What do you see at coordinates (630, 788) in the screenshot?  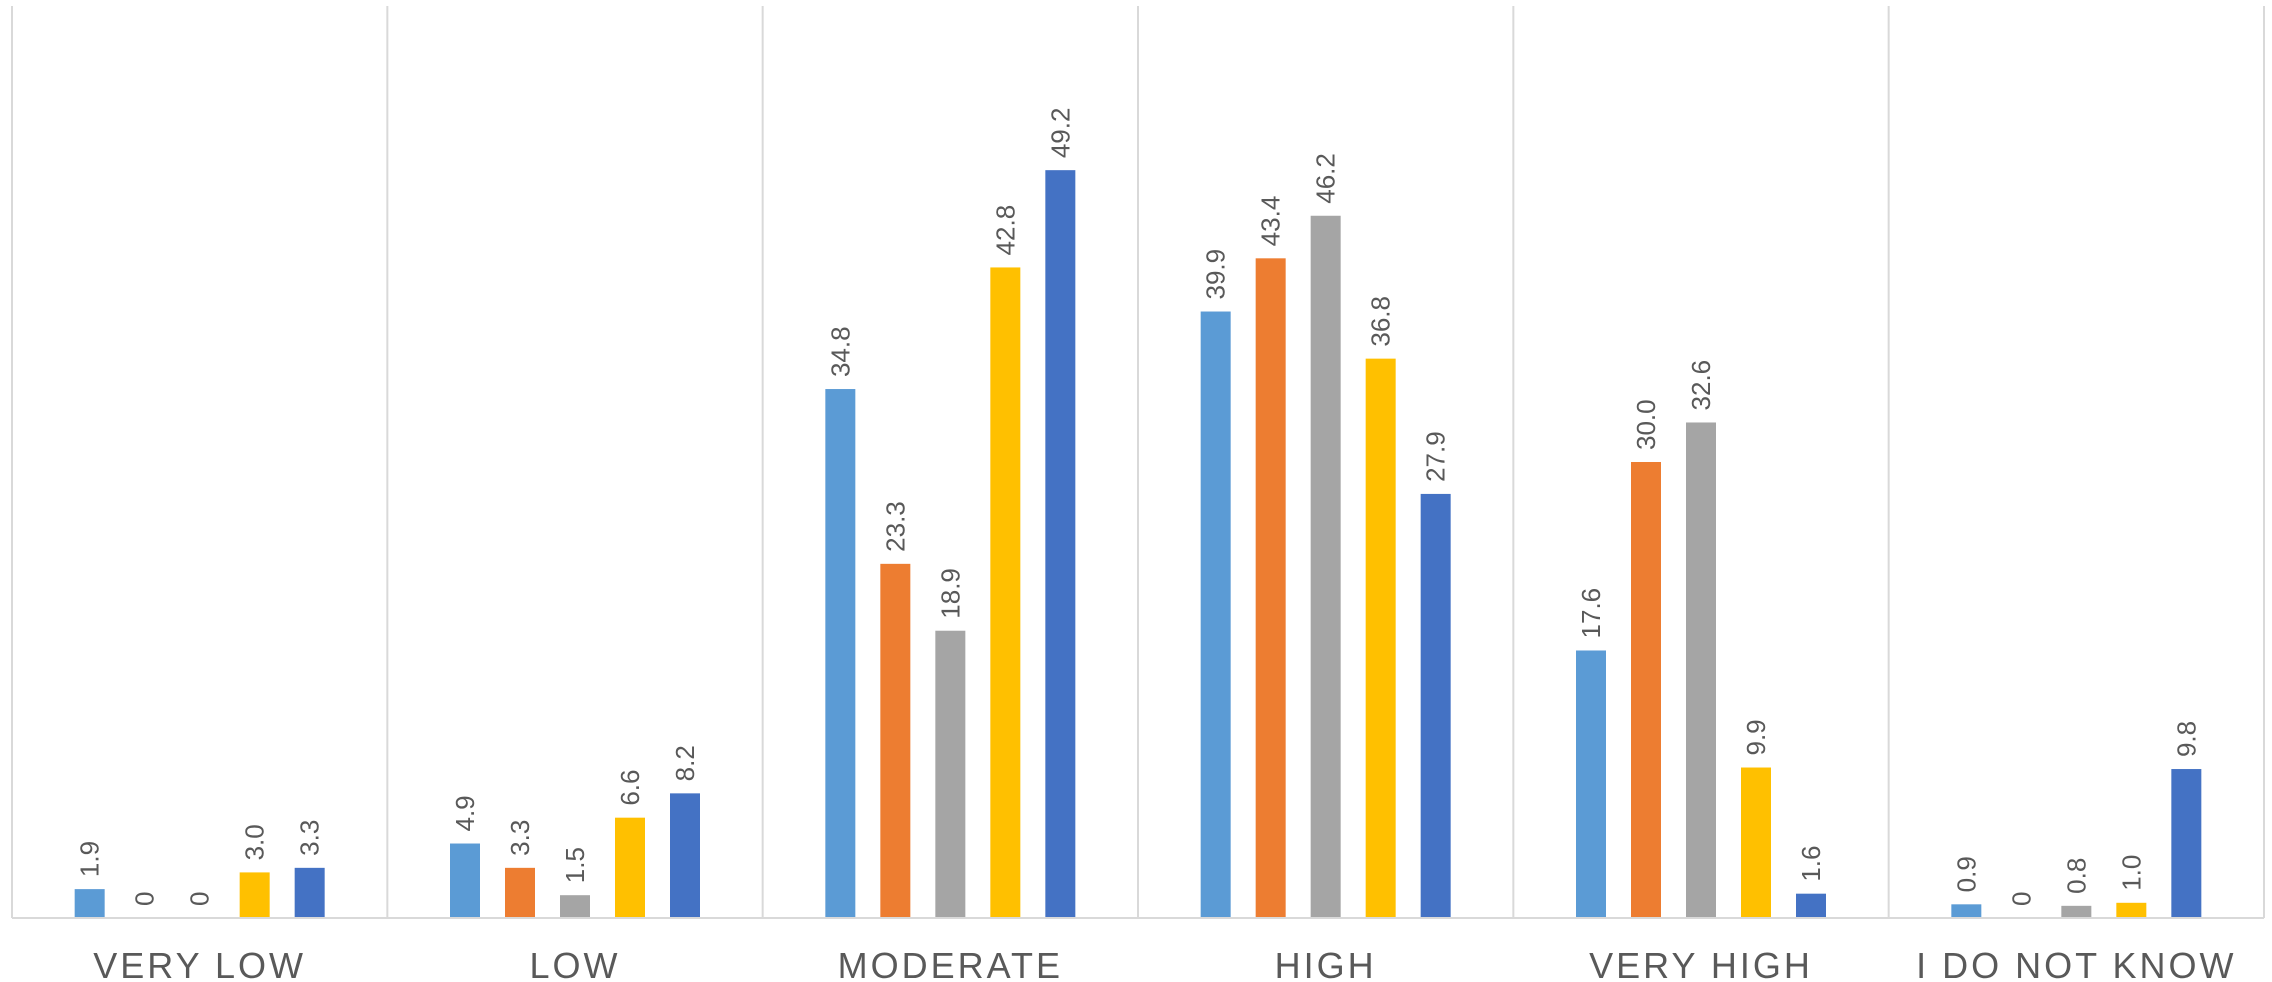 I see `data-label: 6.6` at bounding box center [630, 788].